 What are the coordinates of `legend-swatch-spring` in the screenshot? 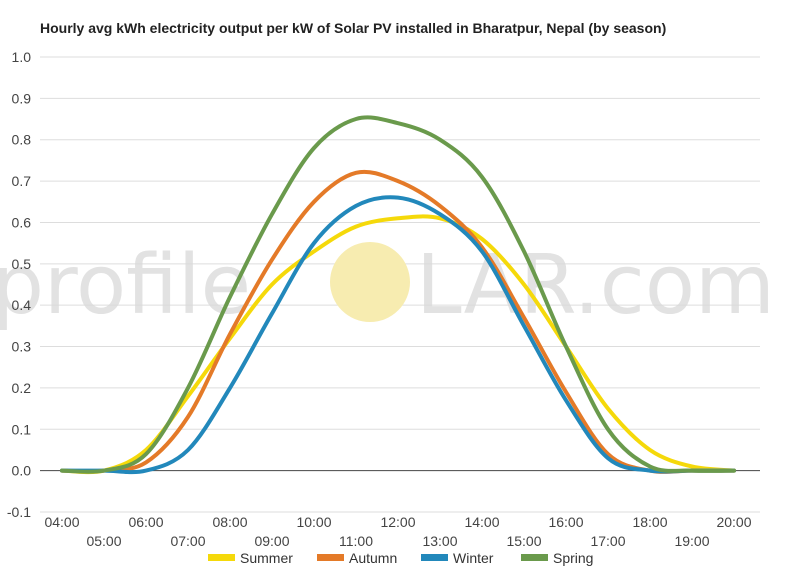 It's located at (534, 557).